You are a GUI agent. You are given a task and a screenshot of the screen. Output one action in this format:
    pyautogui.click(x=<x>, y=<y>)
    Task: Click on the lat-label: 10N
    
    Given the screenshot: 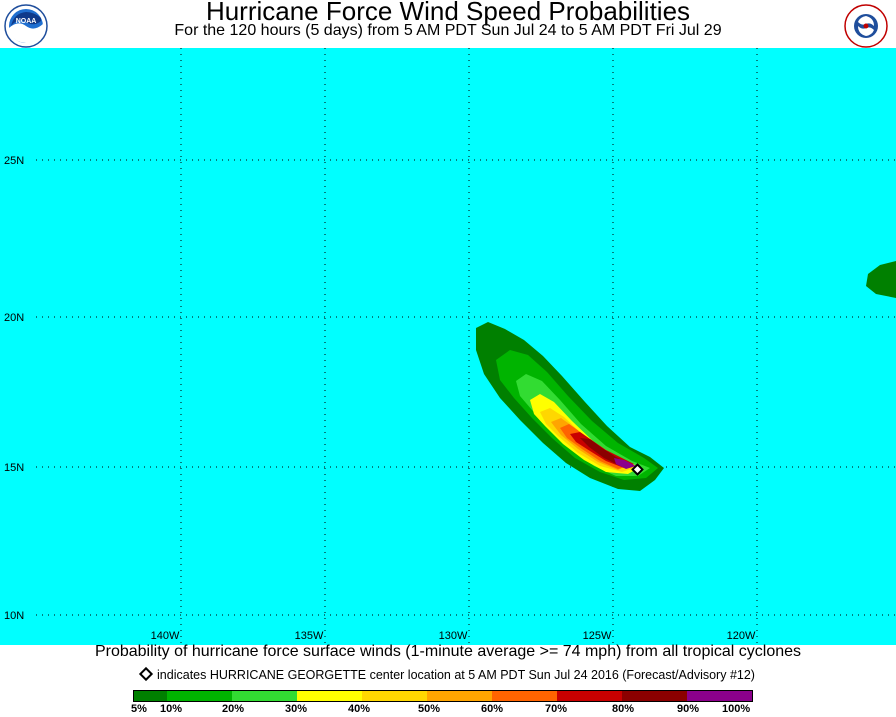 What is the action you would take?
    pyautogui.click(x=14, y=616)
    